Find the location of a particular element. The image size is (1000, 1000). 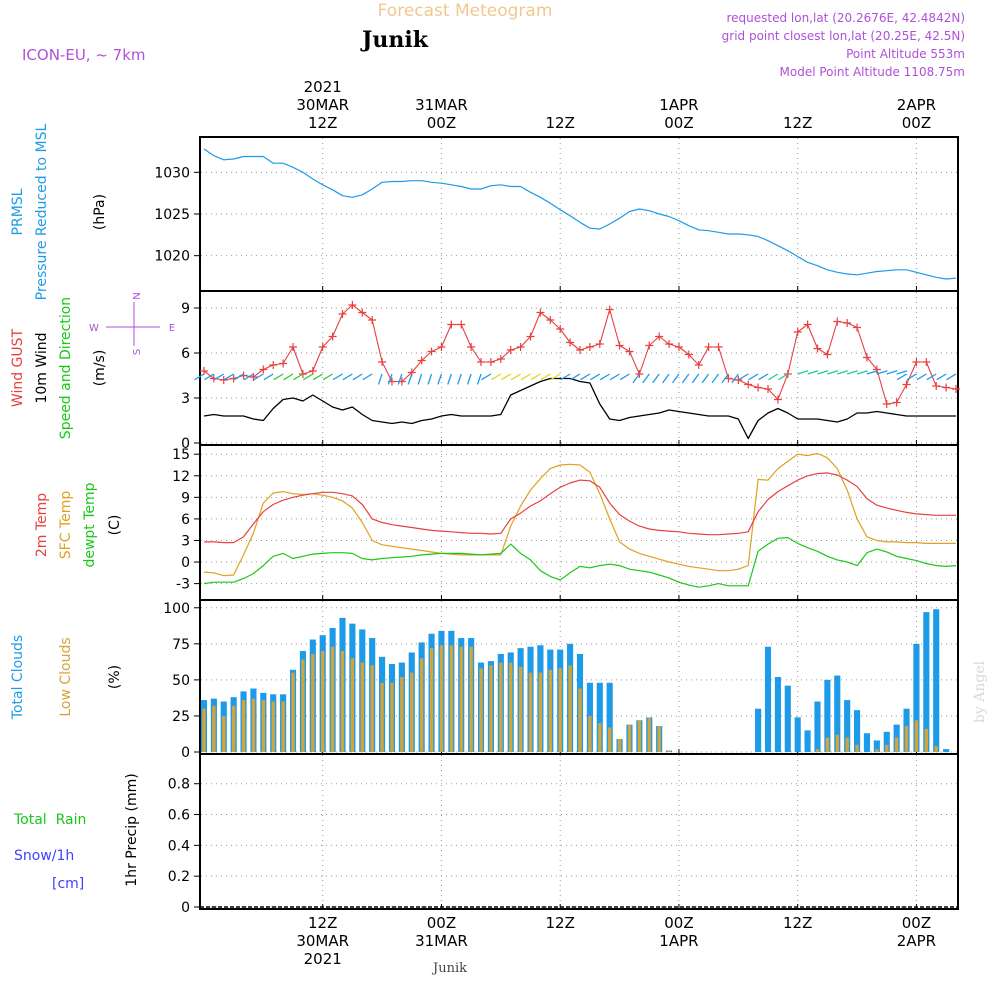

wind-unit: (m/s) is located at coordinates (100, 368).